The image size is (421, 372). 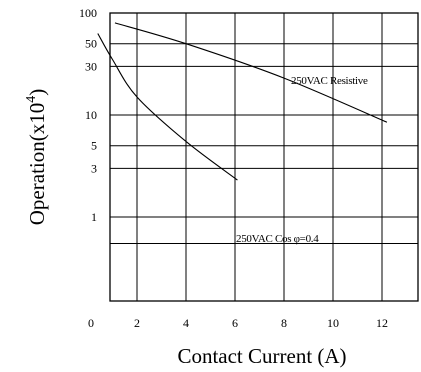 What do you see at coordinates (91, 66) in the screenshot?
I see `y-tick-label-30: 30` at bounding box center [91, 66].